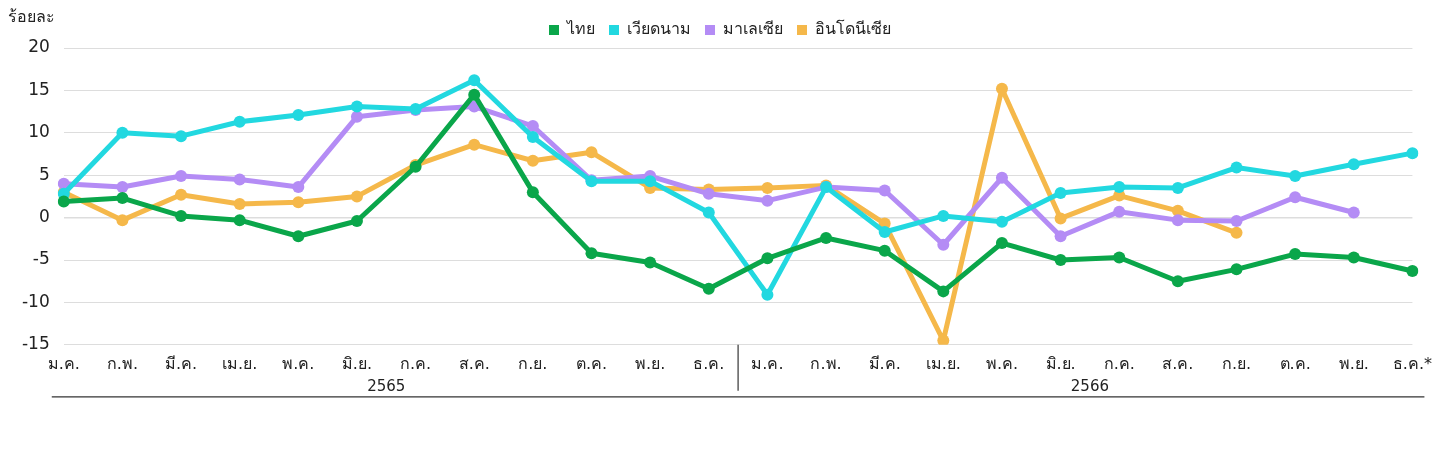 The image size is (1450, 452). Describe the element at coordinates (580, 29) in the screenshot. I see `legend-label: ไทย` at that location.